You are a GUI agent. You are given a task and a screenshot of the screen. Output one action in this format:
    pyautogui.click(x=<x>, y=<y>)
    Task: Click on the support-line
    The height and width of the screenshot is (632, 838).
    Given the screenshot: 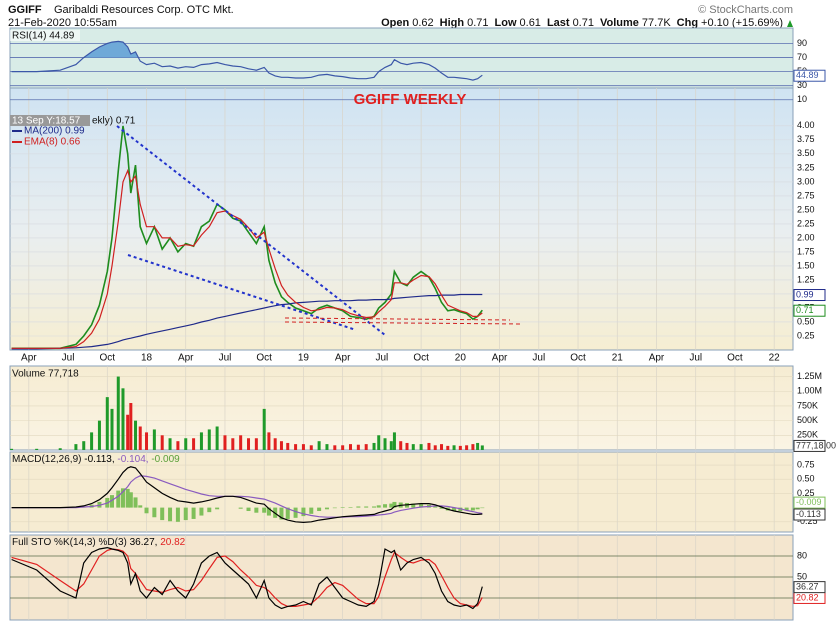 What is the action you would take?
    pyautogui.click(x=397, y=319)
    